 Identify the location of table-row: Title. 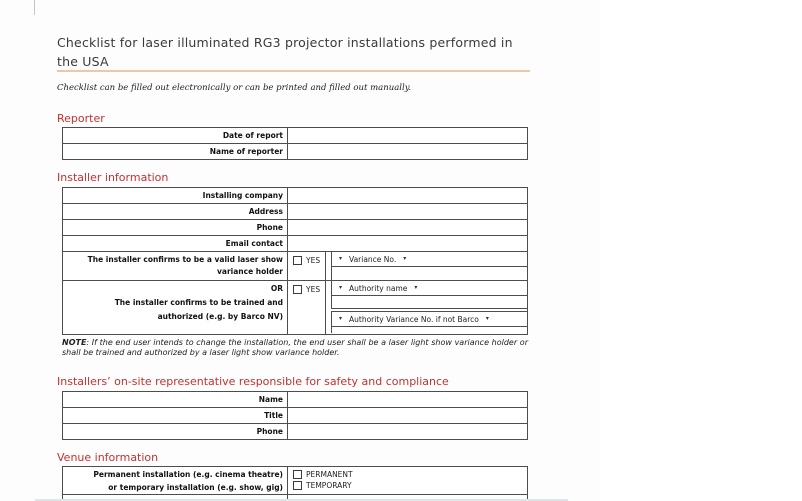
(295, 415).